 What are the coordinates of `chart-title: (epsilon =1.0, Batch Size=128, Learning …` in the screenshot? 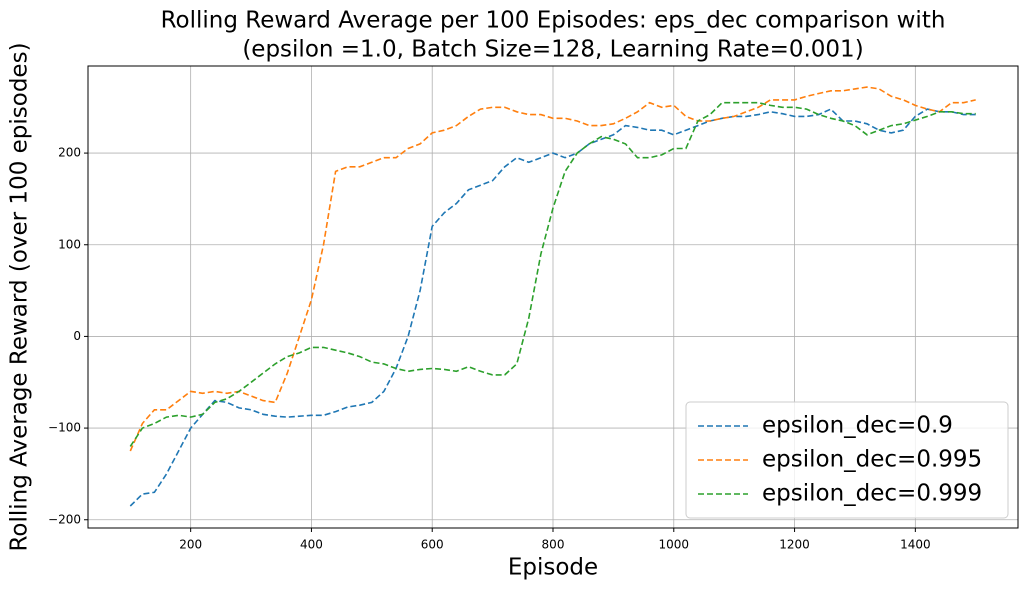 It's located at (552, 50).